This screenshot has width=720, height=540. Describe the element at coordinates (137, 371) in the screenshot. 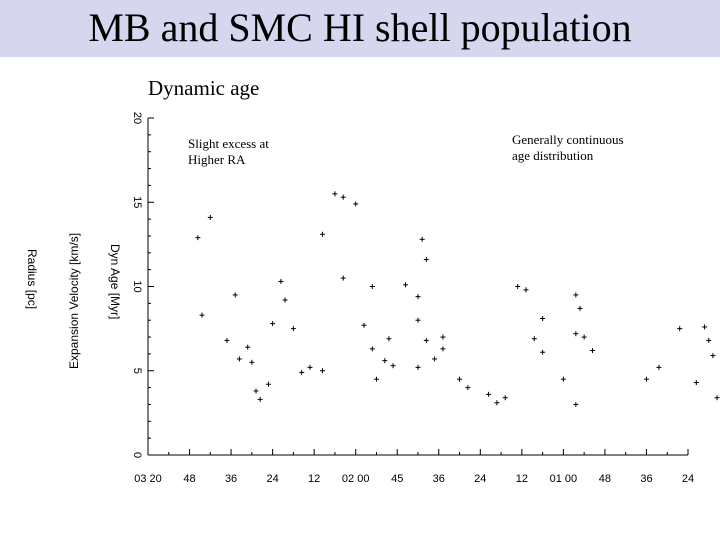

I see `y-tick-label: 5` at that location.